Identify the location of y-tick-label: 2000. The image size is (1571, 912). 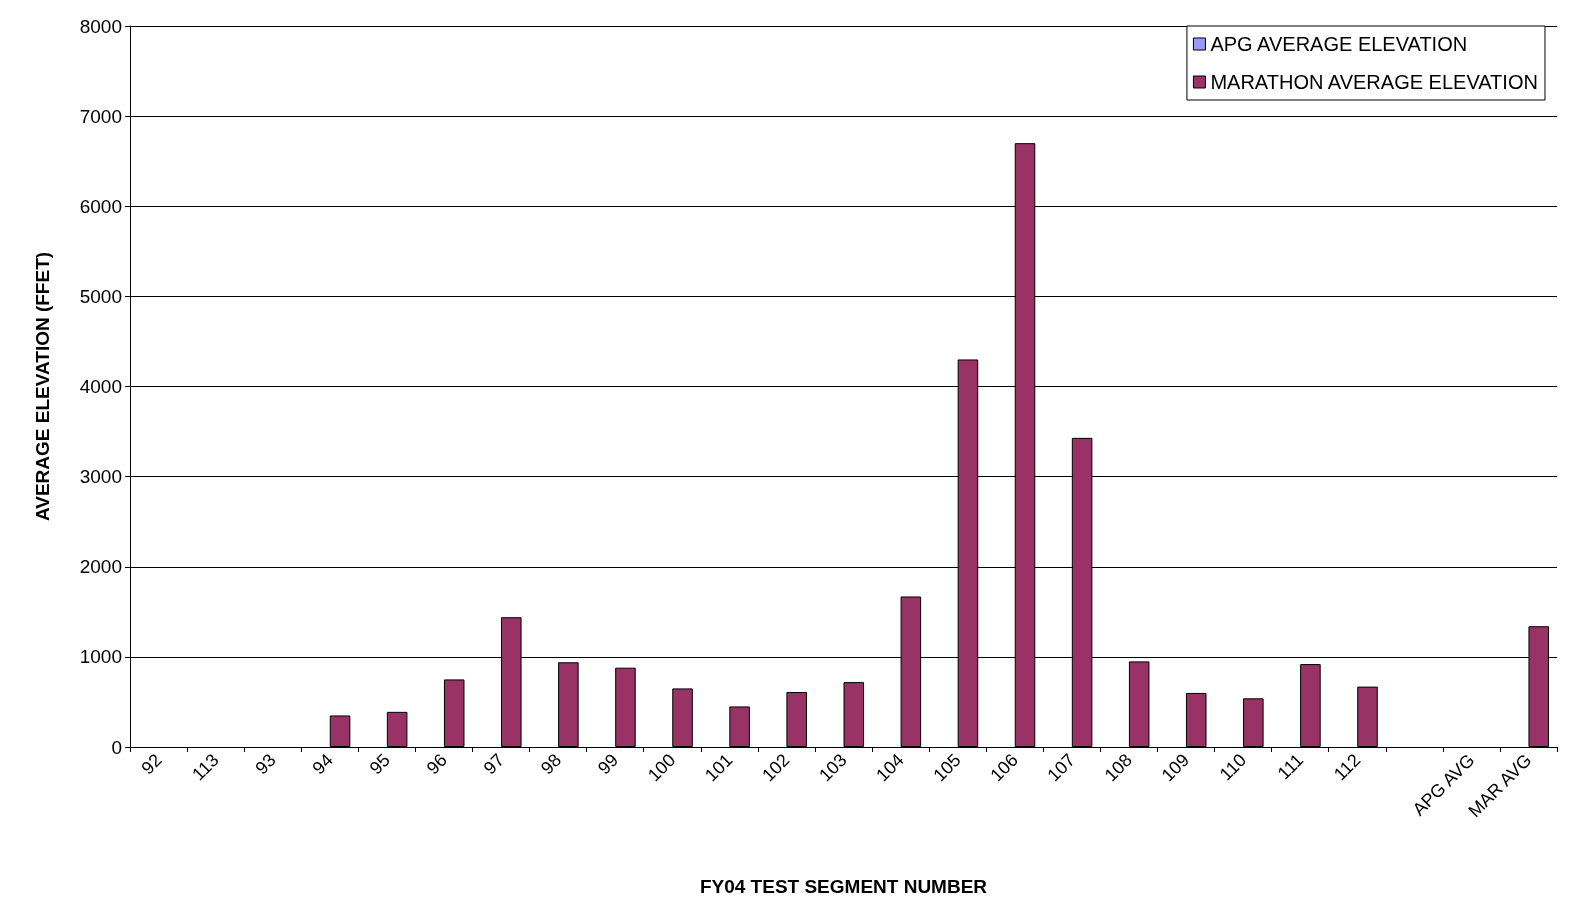
(100, 567).